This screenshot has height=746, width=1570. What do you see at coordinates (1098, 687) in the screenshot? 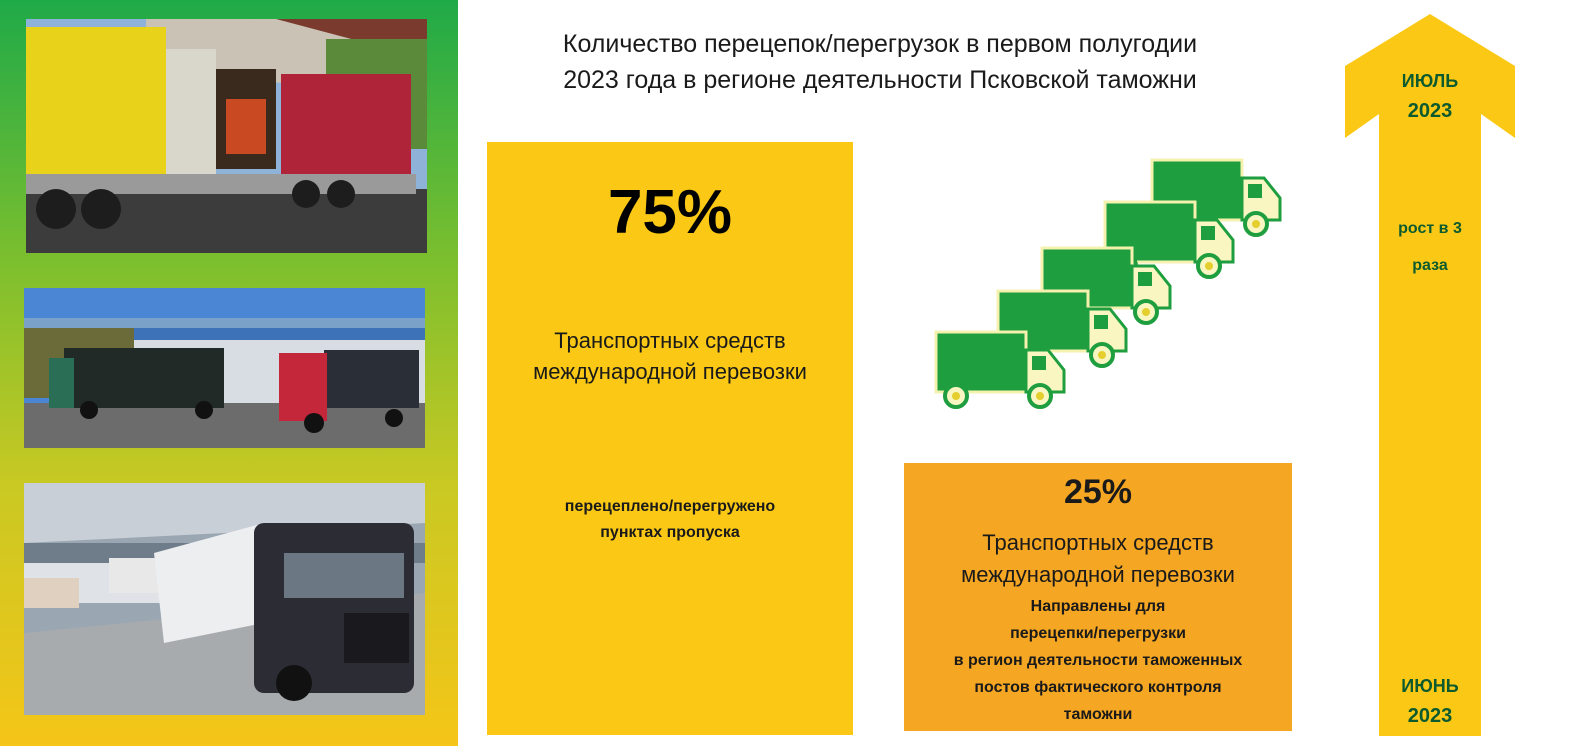
I see `secondary-subtext-line-4: постов фактического контроля` at bounding box center [1098, 687].